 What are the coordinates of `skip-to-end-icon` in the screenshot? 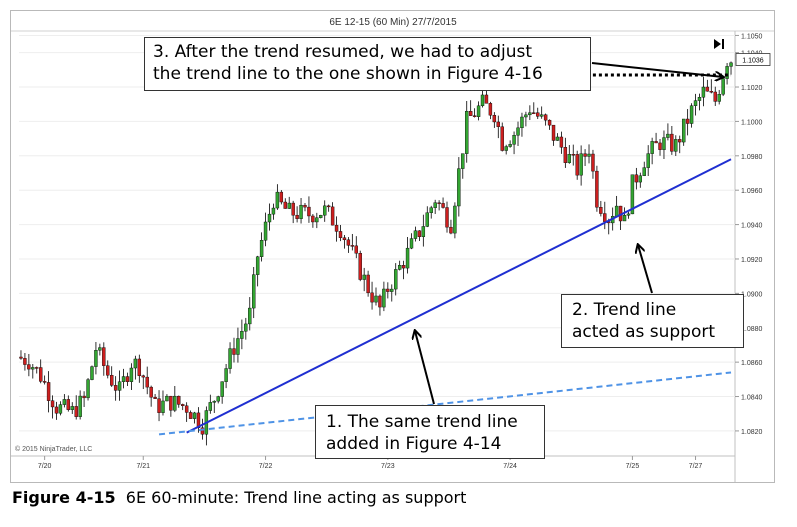 It's located at (719, 44).